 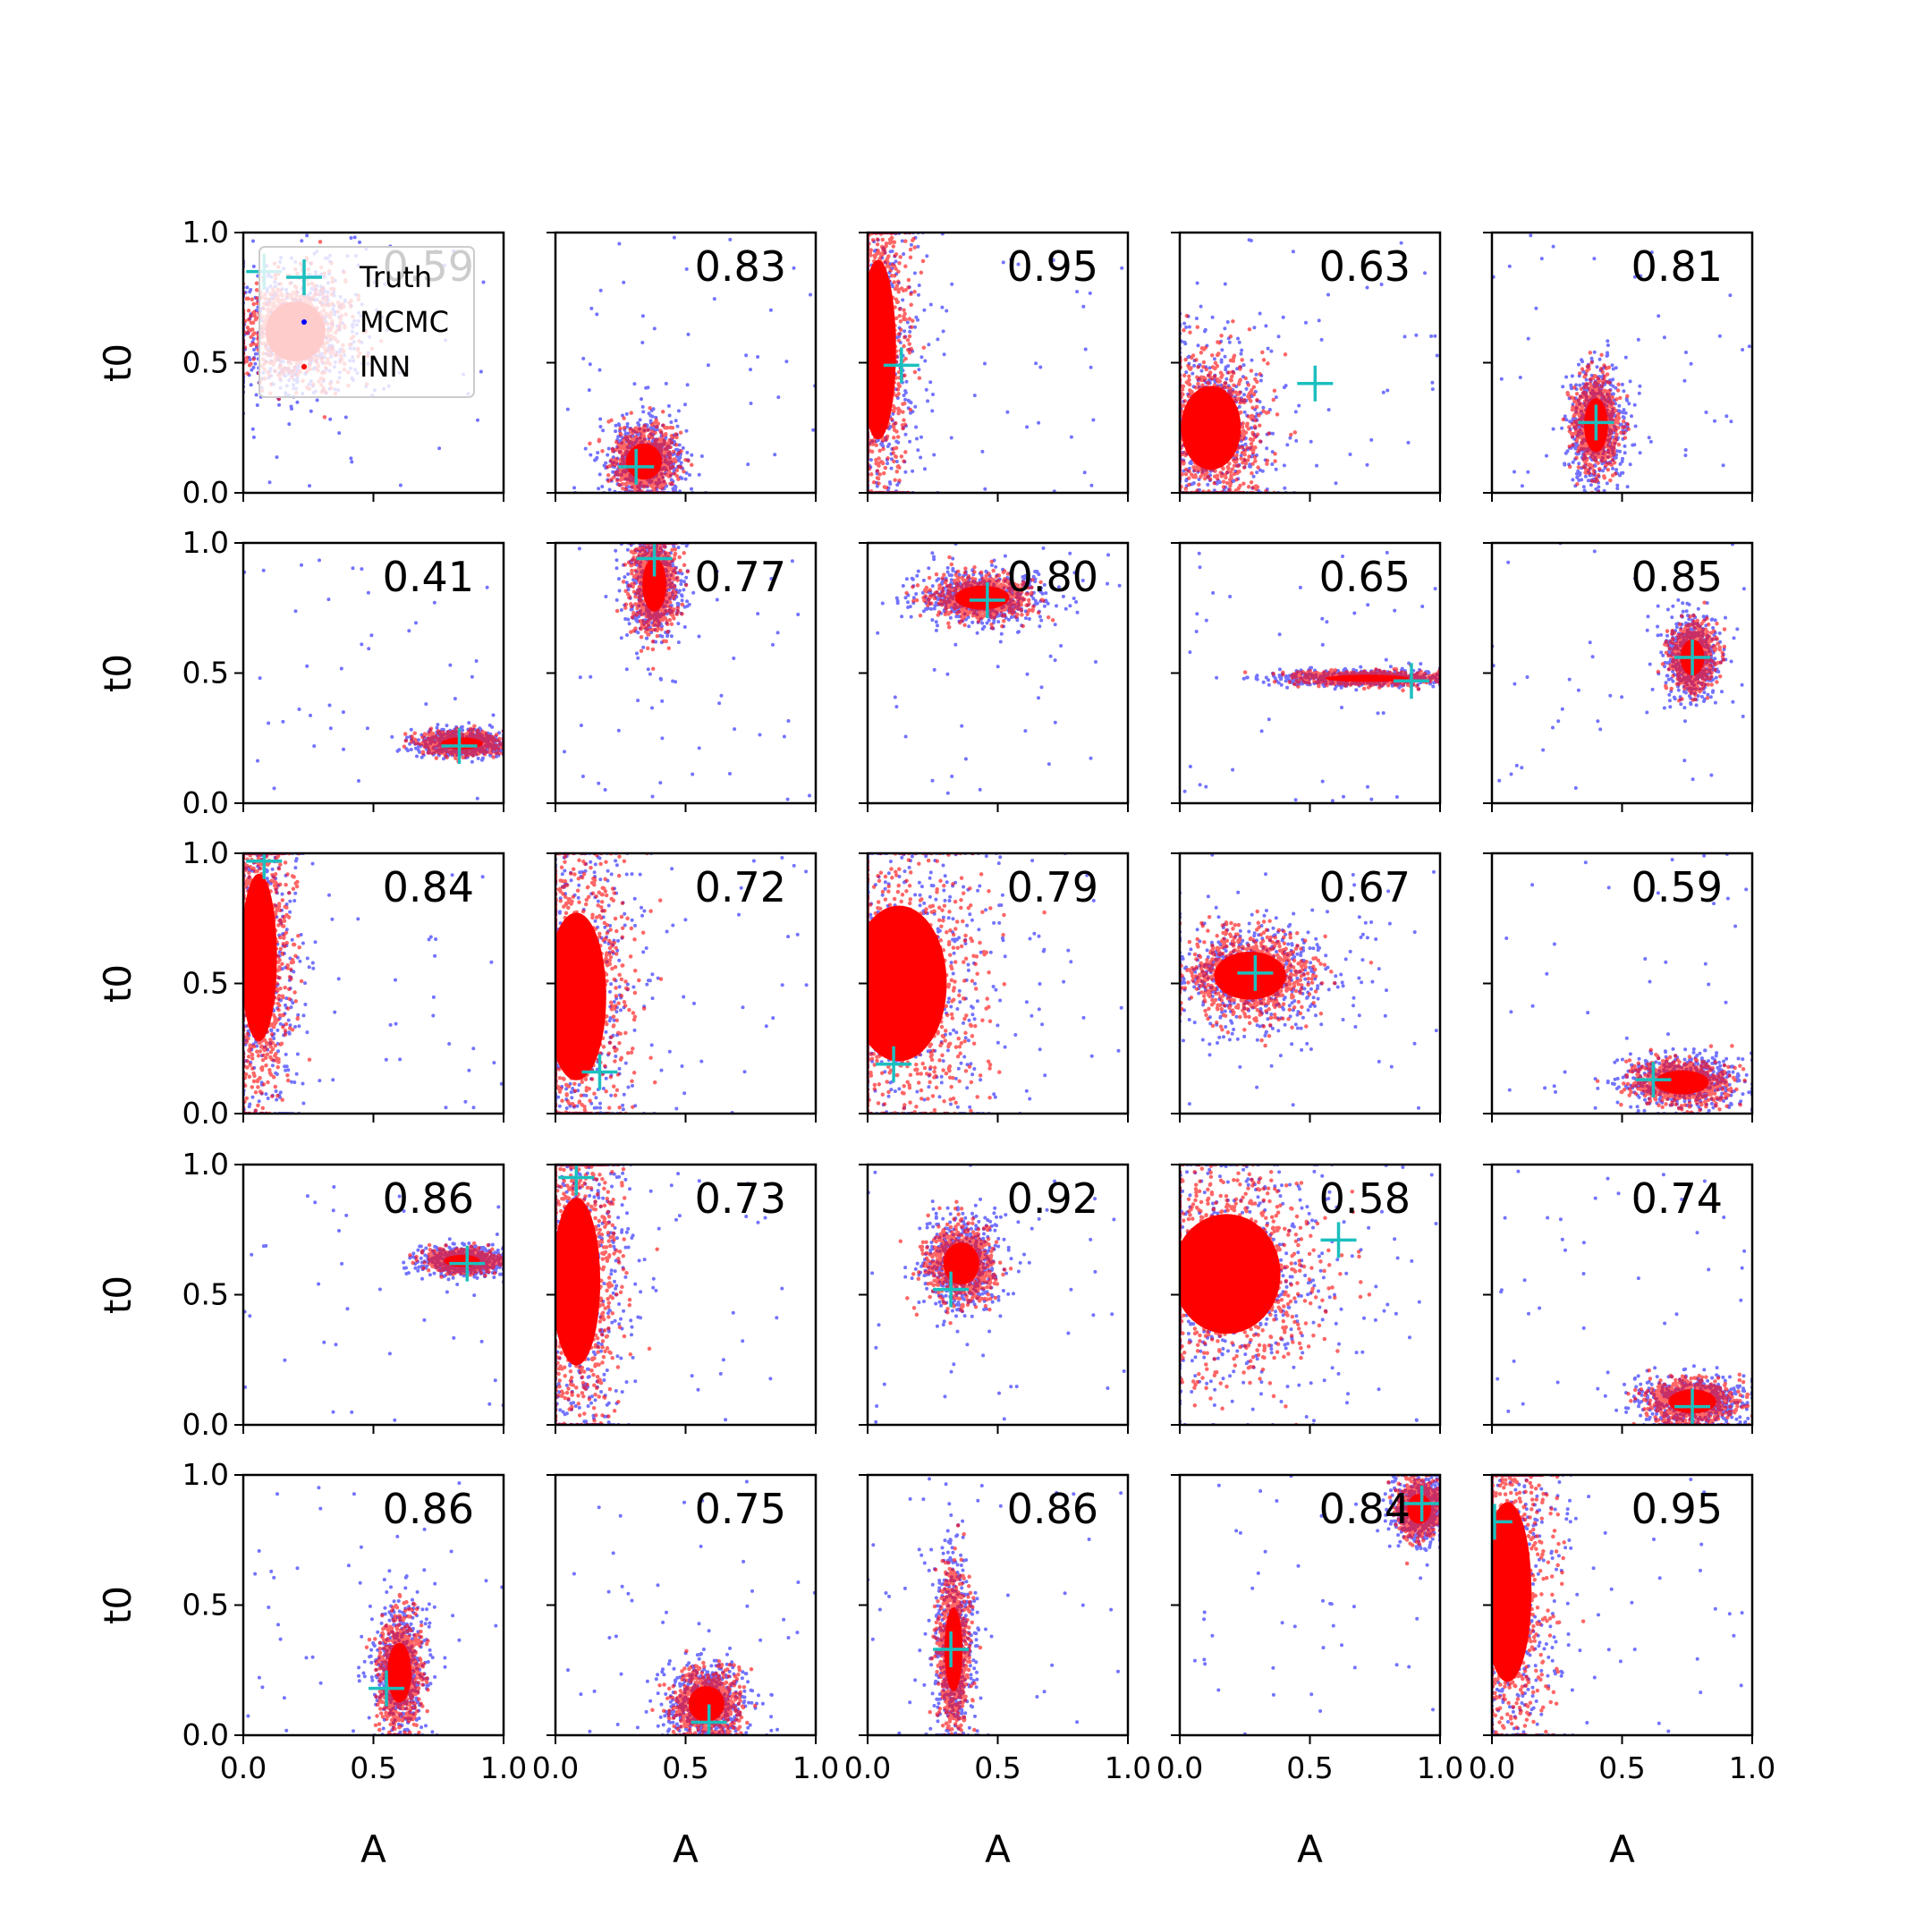 I want to click on legend-entry-mcmc: MCMC, so click(x=375, y=322).